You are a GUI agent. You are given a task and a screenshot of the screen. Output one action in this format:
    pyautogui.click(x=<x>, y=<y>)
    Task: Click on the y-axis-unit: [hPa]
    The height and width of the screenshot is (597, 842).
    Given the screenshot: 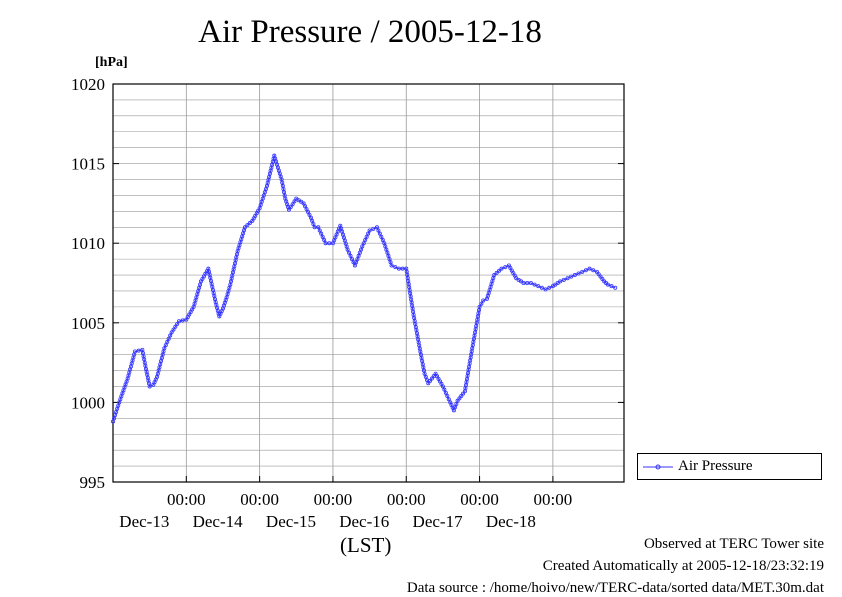 What is the action you would take?
    pyautogui.click(x=111, y=62)
    